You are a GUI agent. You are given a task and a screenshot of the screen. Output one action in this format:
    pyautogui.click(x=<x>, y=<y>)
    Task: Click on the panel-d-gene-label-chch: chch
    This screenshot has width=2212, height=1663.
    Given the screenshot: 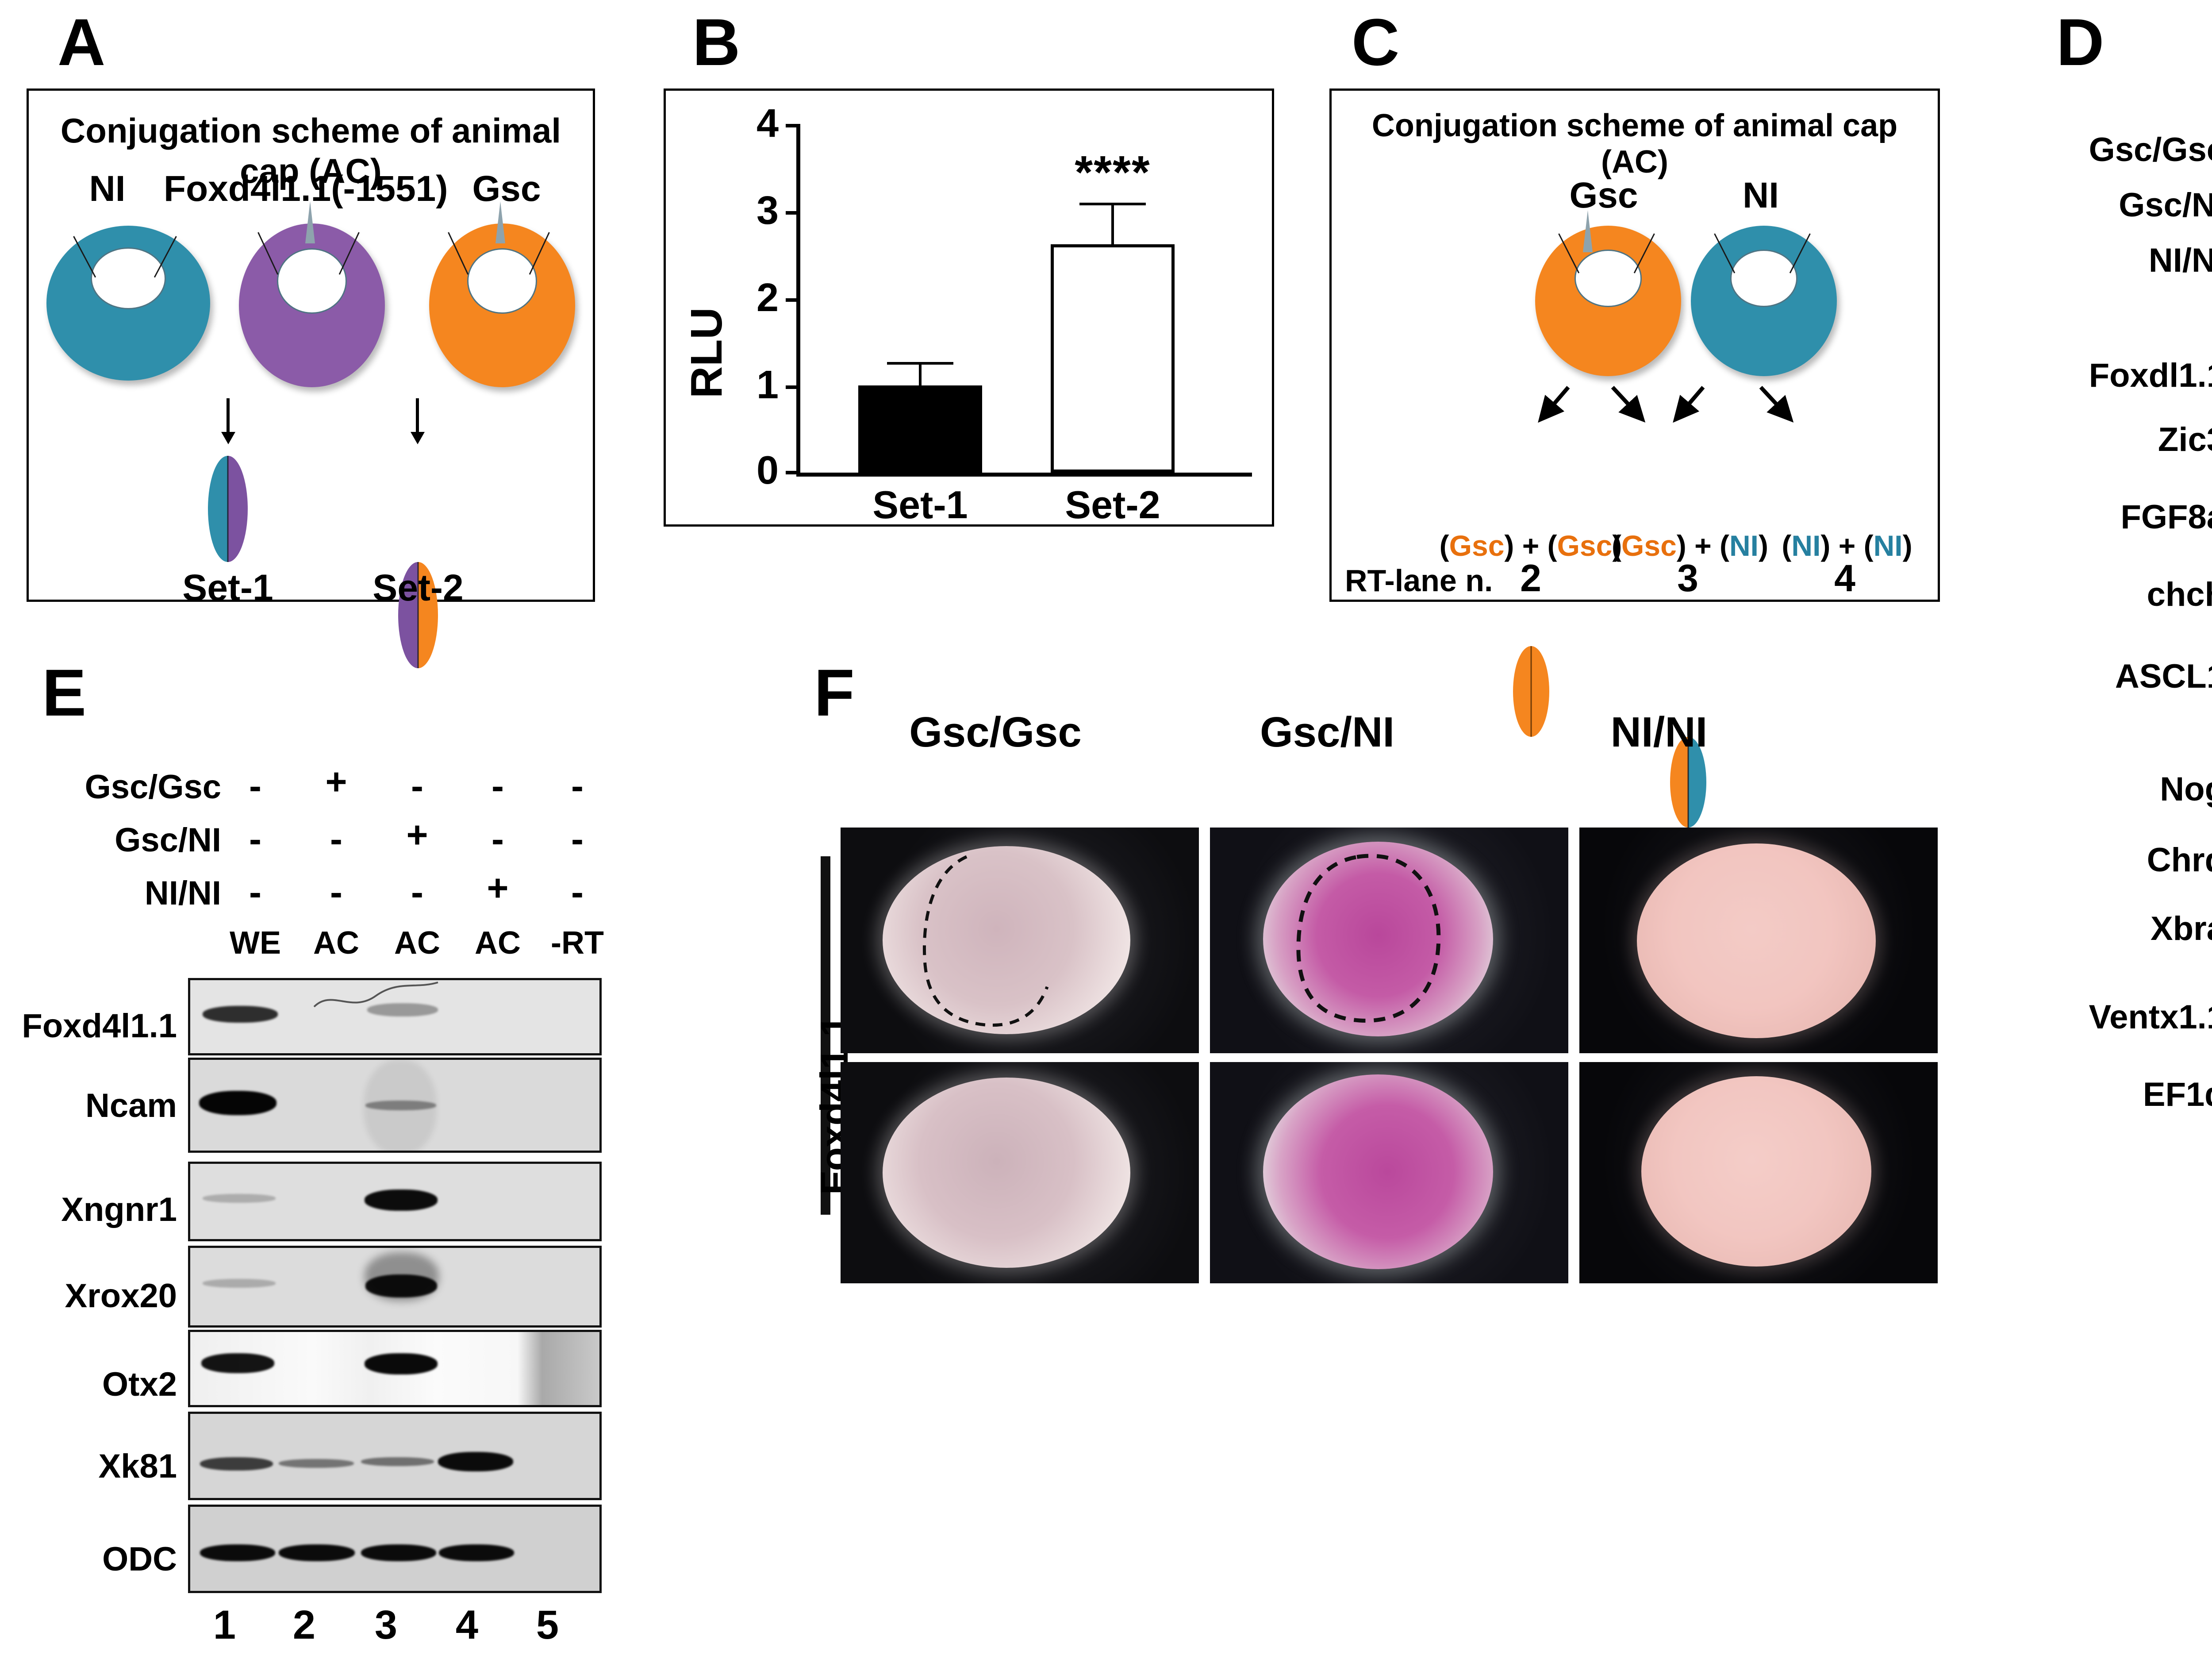 What is the action you would take?
    pyautogui.click(x=2180, y=595)
    